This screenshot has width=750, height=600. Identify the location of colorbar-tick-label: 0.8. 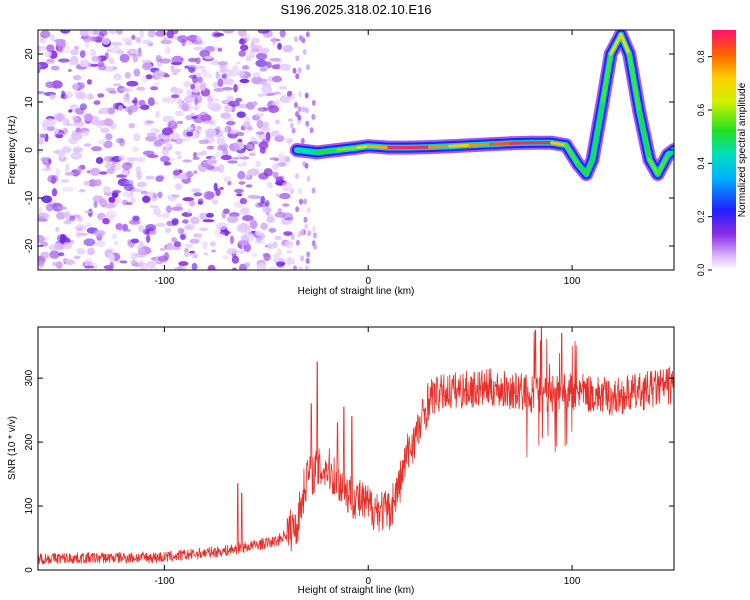
(701, 56).